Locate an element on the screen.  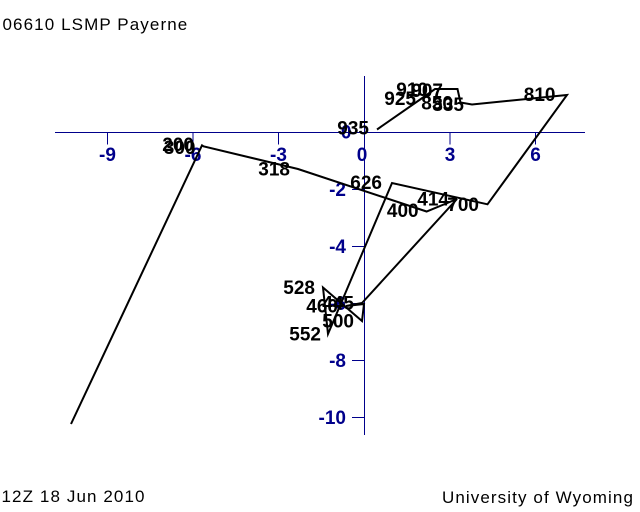
svg-text: -2 is located at coordinates (337, 190).